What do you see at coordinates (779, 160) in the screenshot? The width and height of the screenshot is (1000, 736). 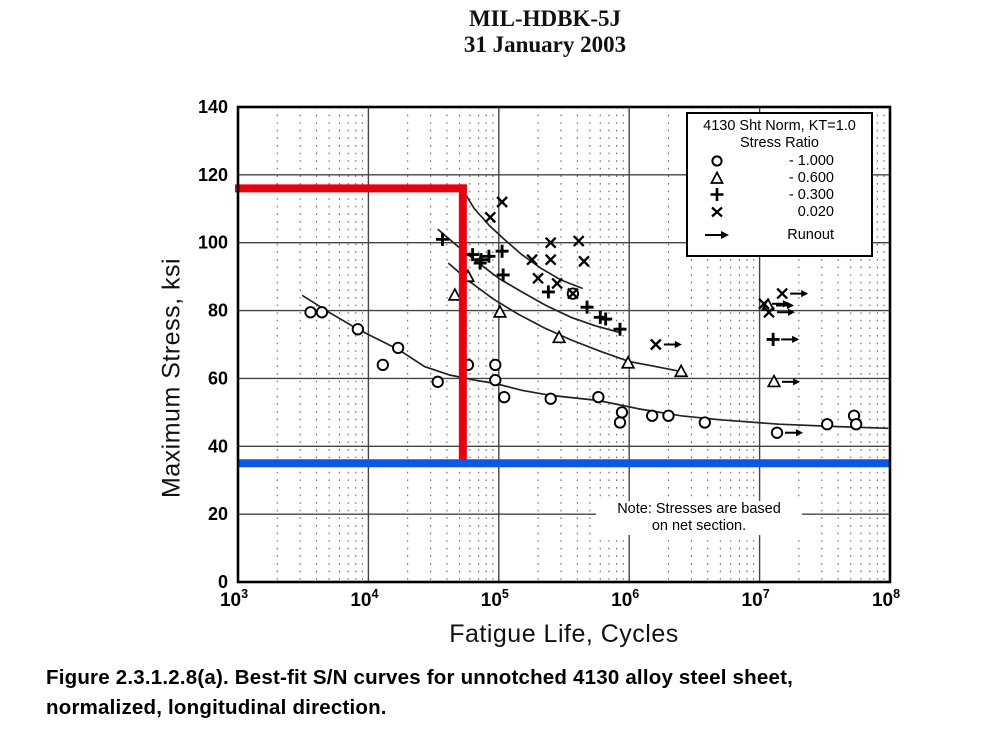 I see `legend-row: - 1.000` at bounding box center [779, 160].